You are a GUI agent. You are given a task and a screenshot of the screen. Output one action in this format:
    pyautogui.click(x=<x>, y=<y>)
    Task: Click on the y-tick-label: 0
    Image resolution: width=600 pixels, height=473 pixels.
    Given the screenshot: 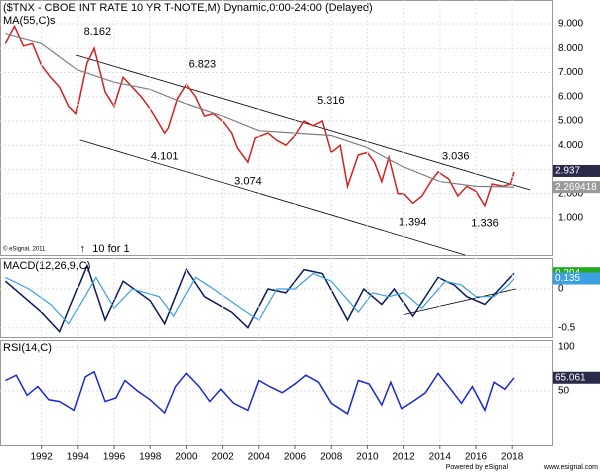 What is the action you would take?
    pyautogui.click(x=561, y=289)
    